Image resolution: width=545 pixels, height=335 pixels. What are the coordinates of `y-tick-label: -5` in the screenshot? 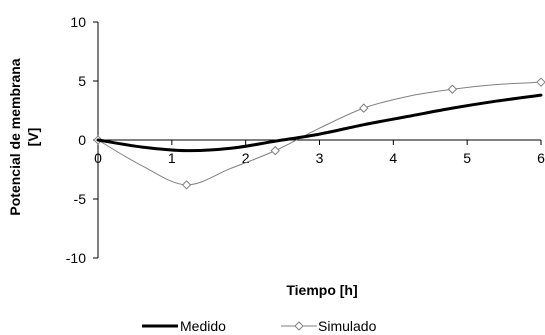 It's located at (80, 199).